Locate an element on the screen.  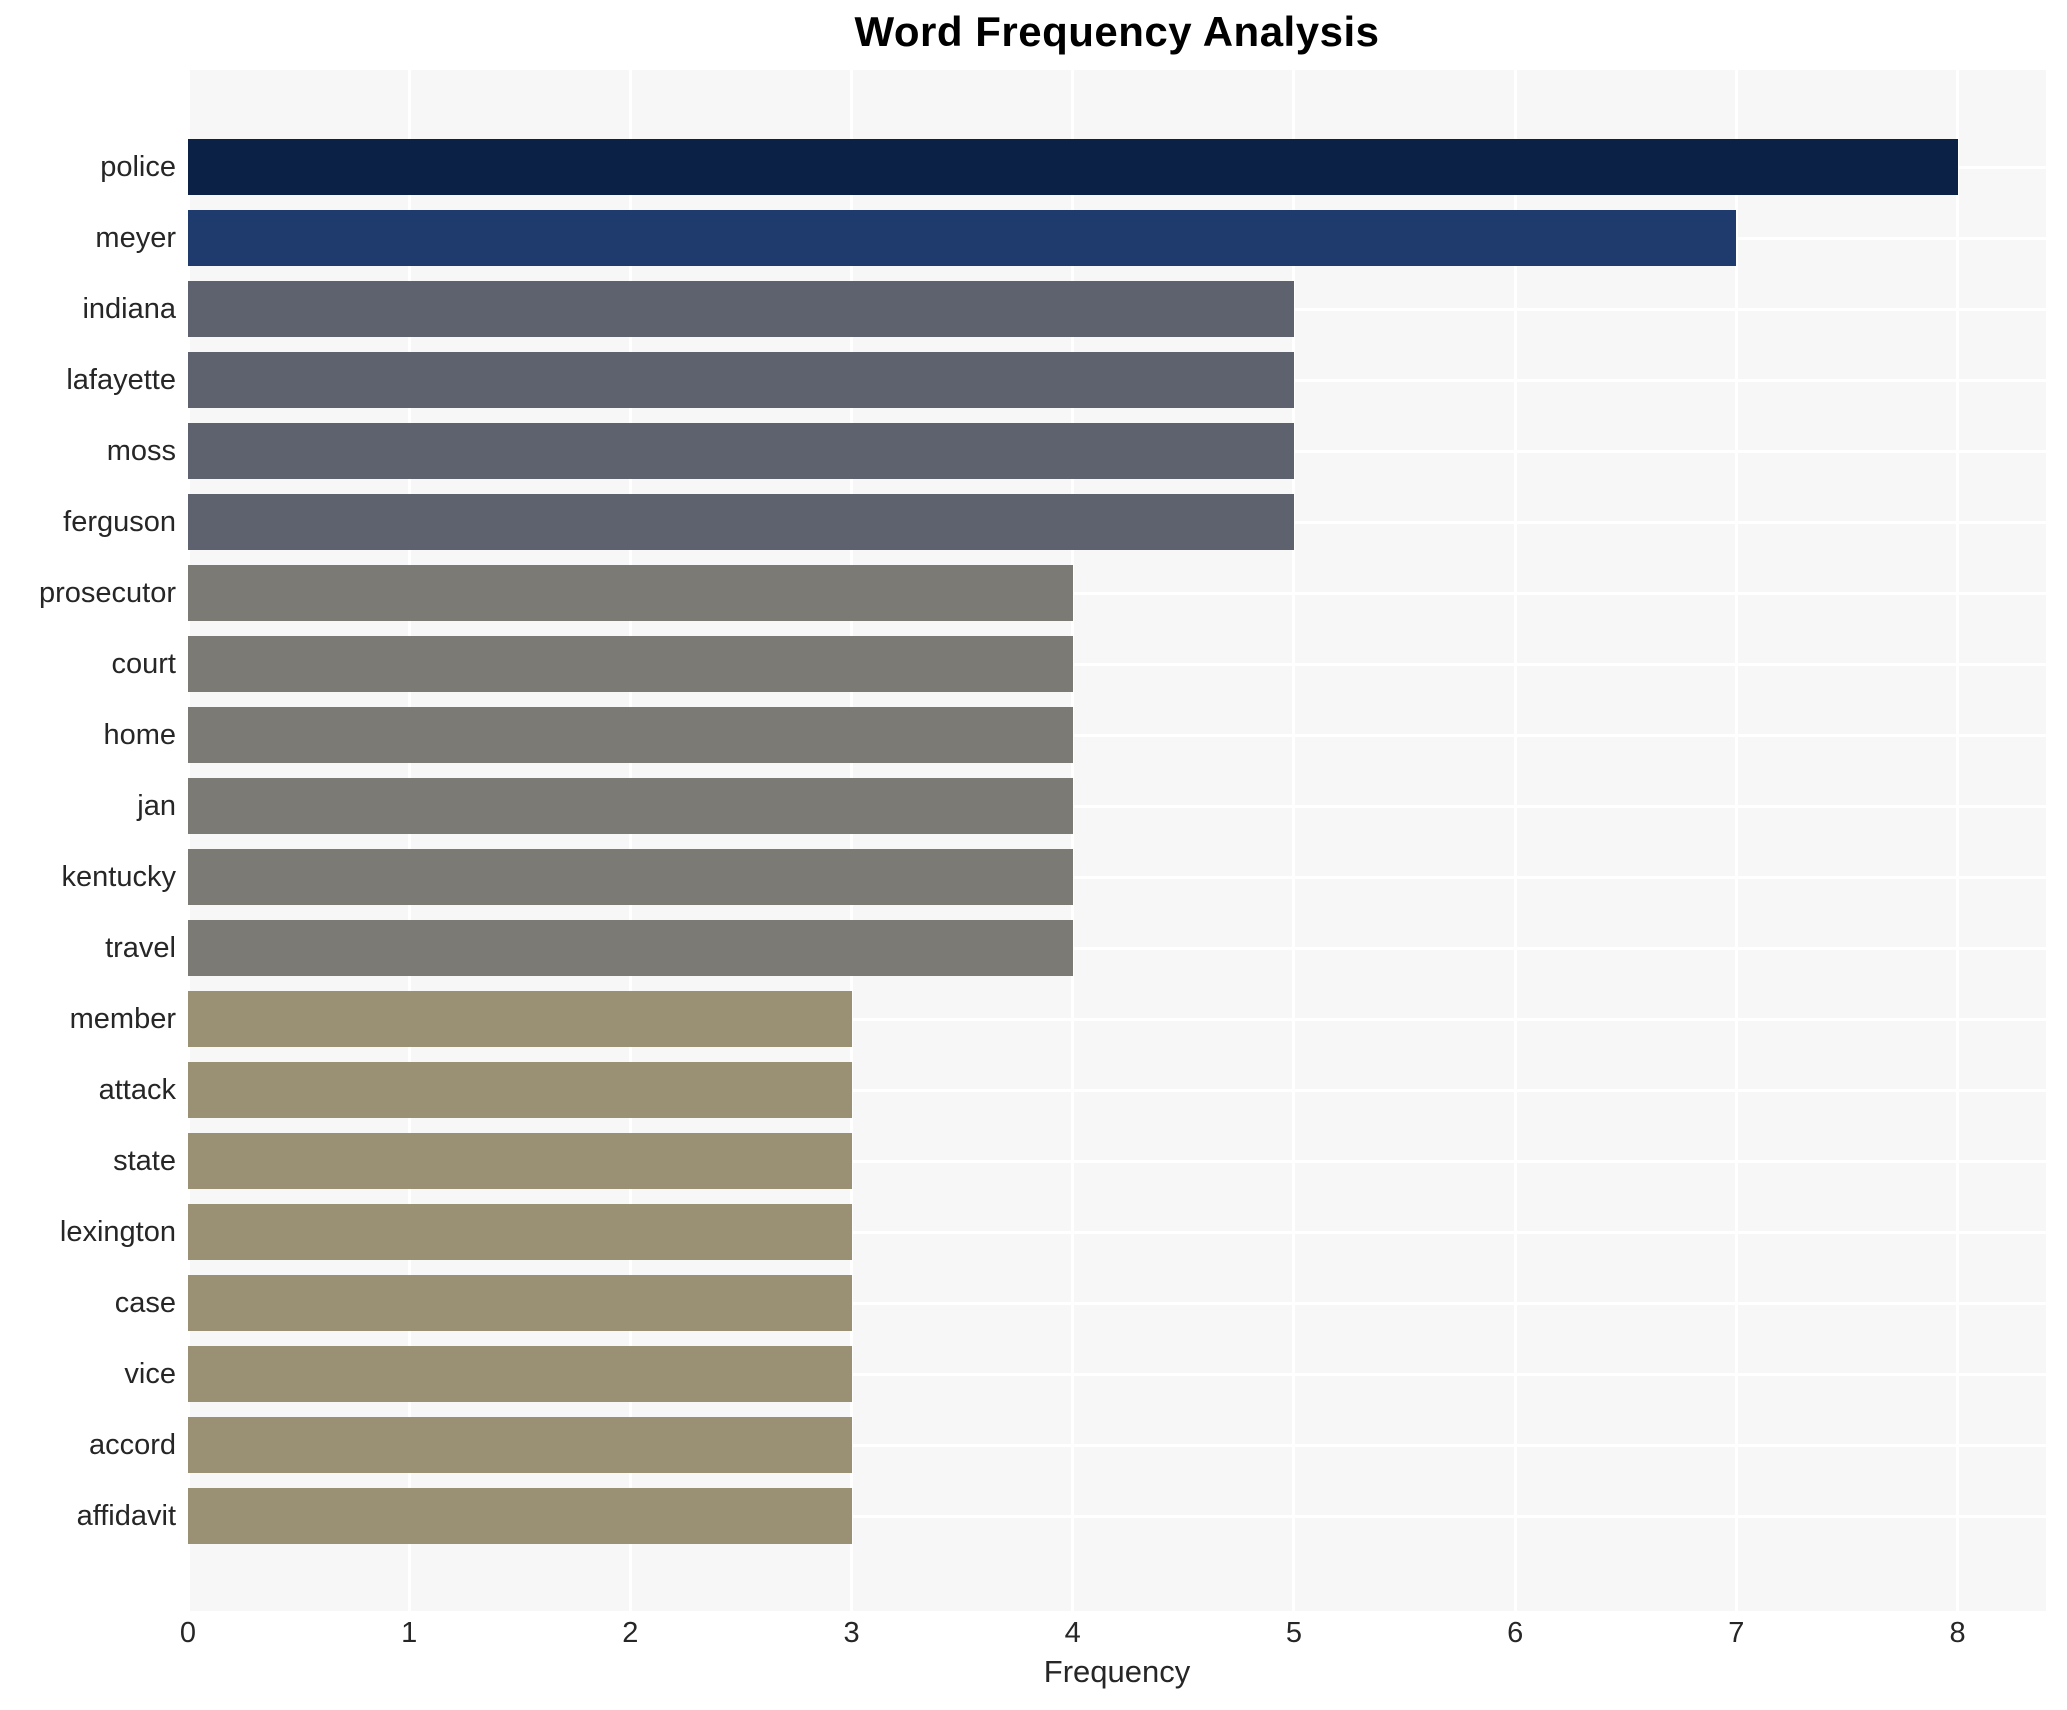
frequency-bar-lexington is located at coordinates (520, 1232).